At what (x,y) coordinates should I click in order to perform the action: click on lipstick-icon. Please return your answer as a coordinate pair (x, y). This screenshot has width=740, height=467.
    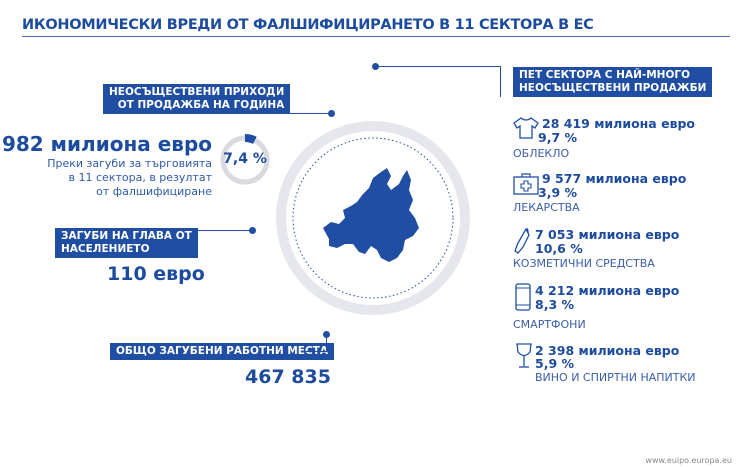
    Looking at the image, I should click on (522, 240).